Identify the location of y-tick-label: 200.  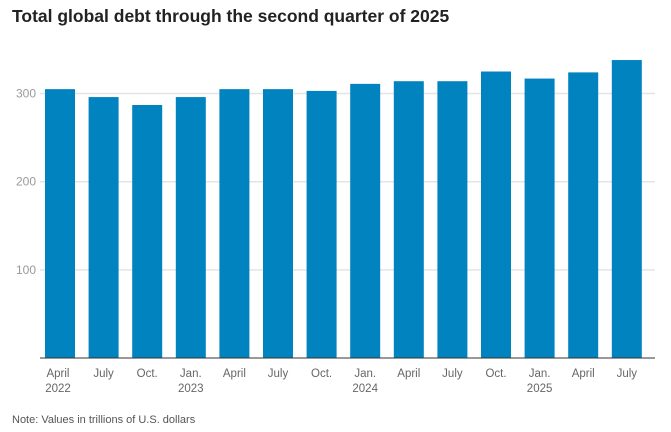
(26, 182).